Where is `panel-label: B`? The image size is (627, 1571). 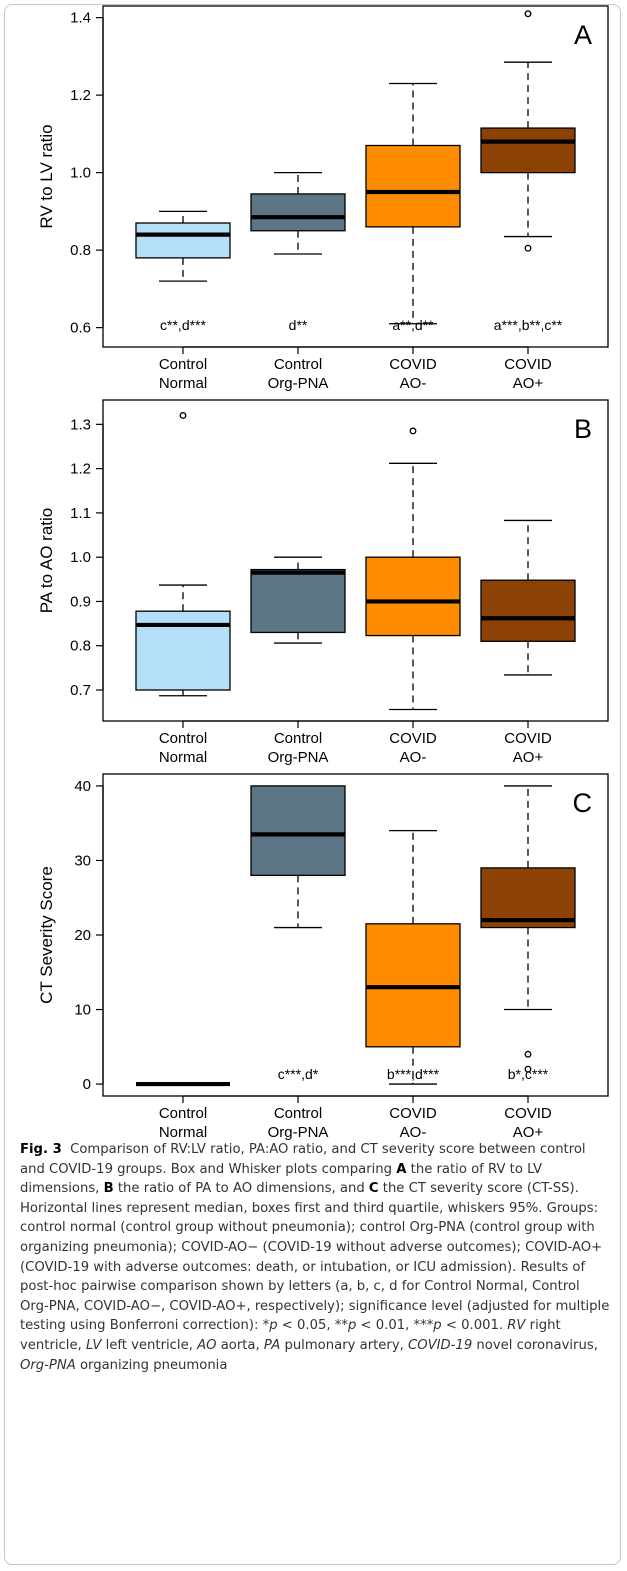 panel-label: B is located at coordinates (583, 429).